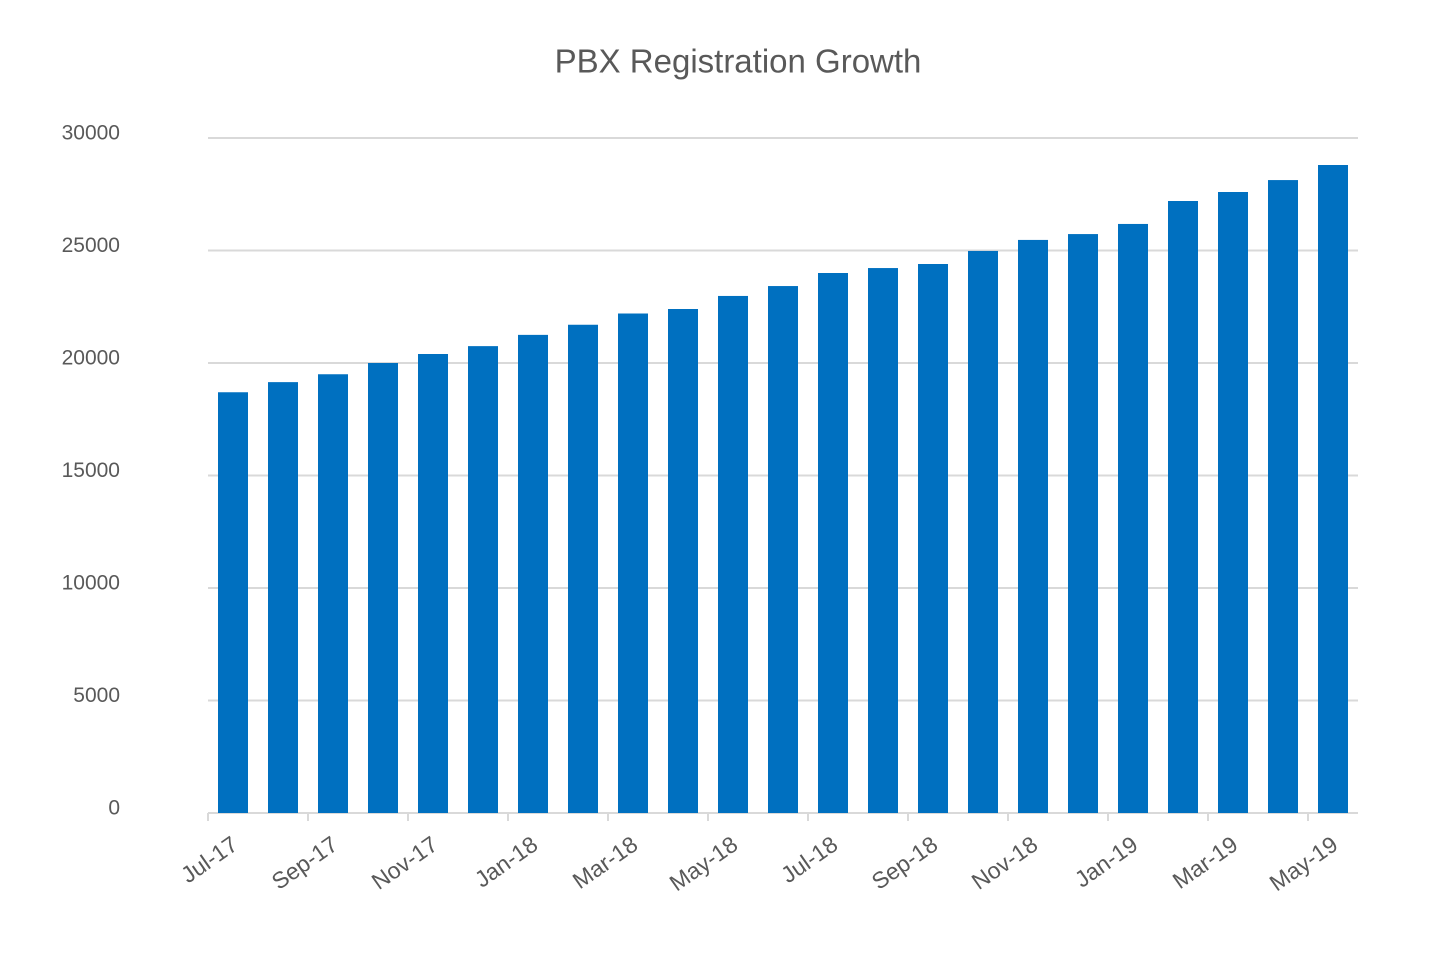 This screenshot has width=1440, height=960. What do you see at coordinates (809, 859) in the screenshot?
I see `x-tick-label: Jul-18` at bounding box center [809, 859].